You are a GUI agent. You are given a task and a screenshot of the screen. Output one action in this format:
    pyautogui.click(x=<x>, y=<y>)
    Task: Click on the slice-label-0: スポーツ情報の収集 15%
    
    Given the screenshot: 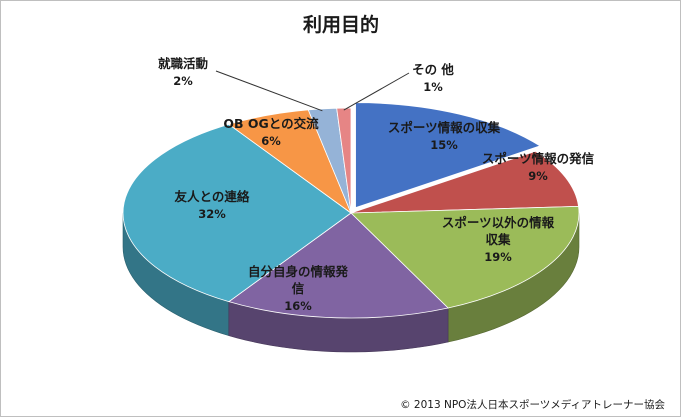 What is the action you would take?
    pyautogui.click(x=444, y=136)
    